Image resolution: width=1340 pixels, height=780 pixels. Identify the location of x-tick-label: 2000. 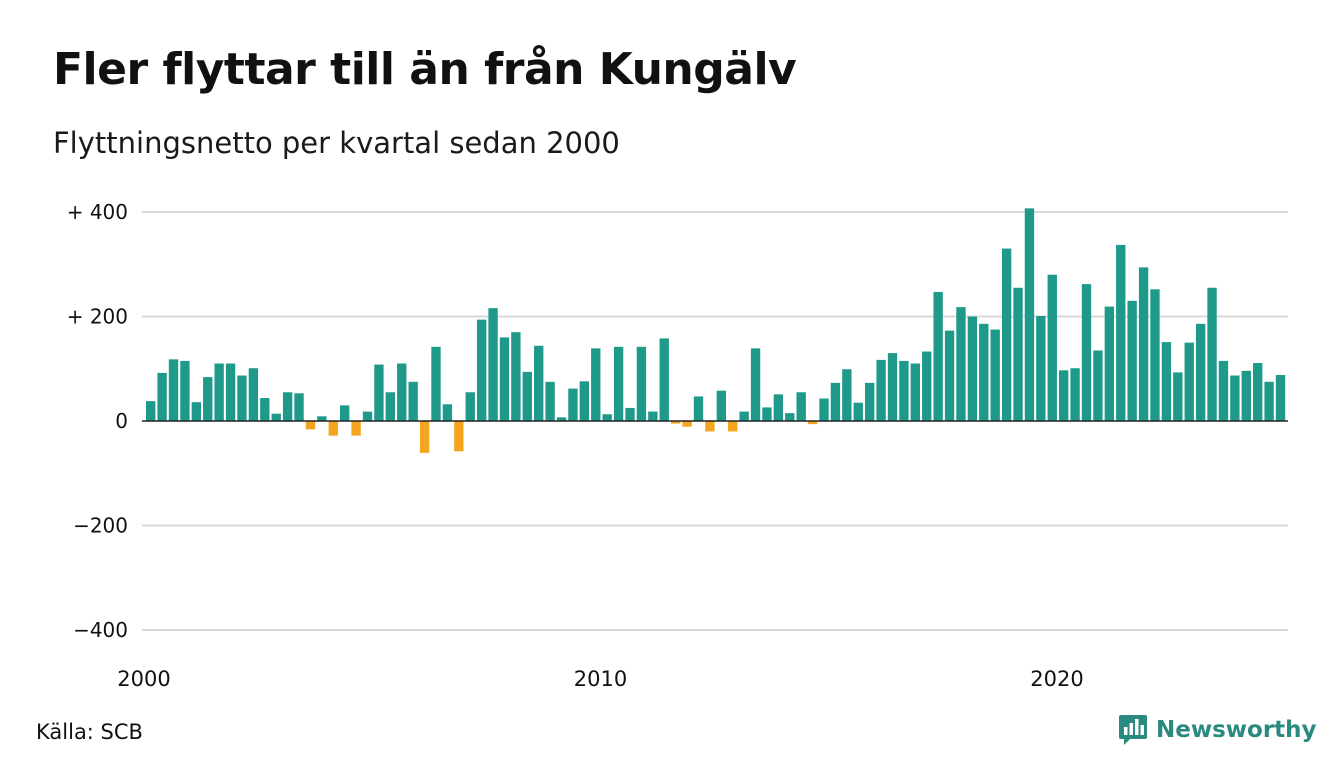
(143, 679).